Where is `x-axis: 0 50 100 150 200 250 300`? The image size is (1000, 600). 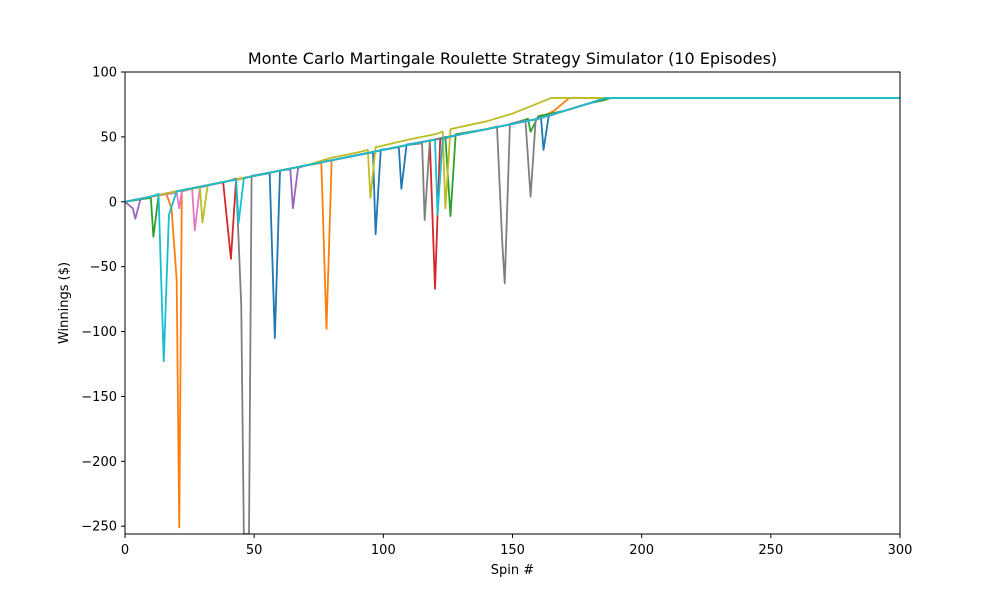
x-axis: 0 50 100 150 200 250 300 is located at coordinates (517, 546).